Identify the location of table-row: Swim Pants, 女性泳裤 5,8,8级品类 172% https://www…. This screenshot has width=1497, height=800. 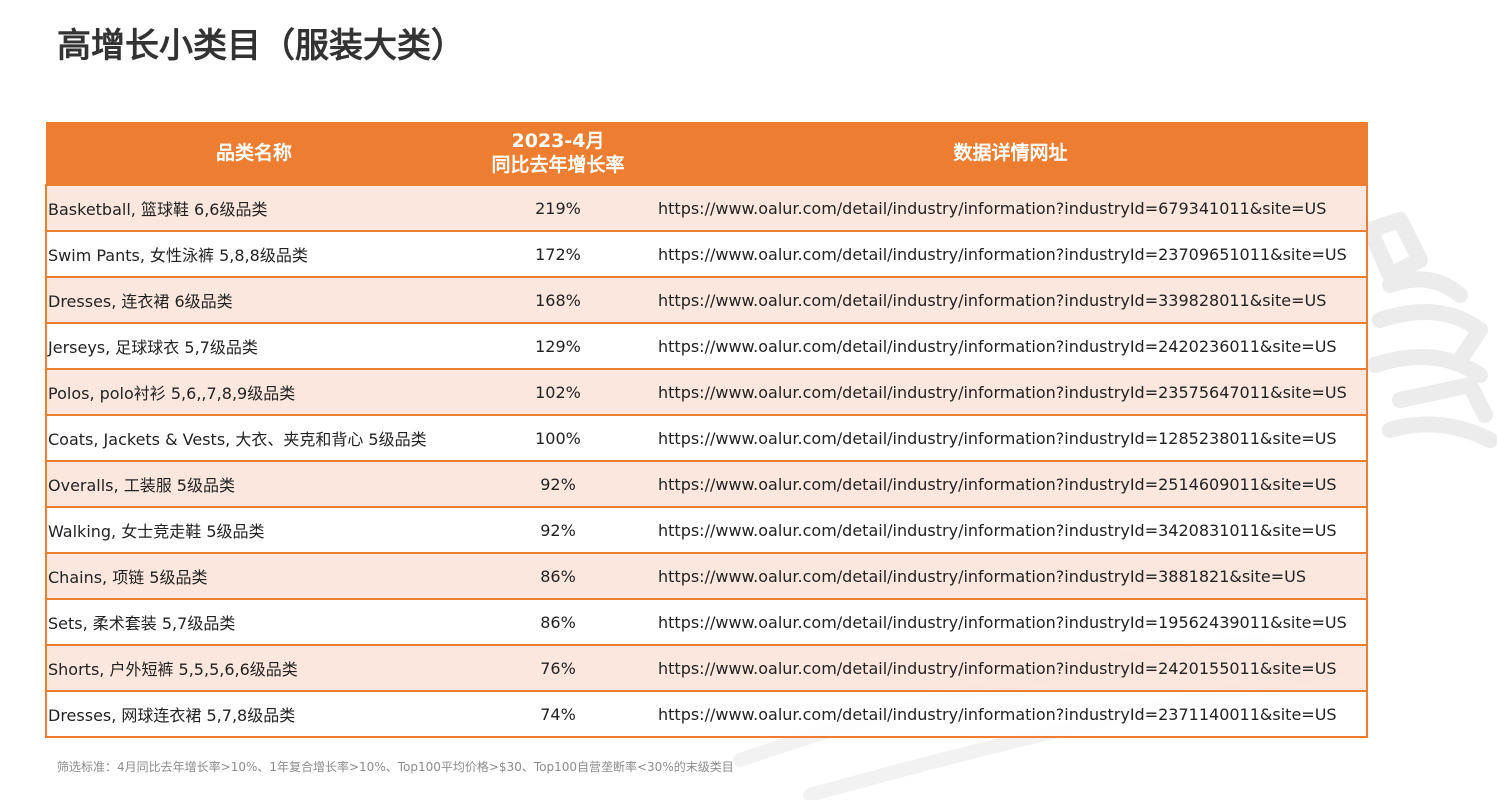
(706, 253).